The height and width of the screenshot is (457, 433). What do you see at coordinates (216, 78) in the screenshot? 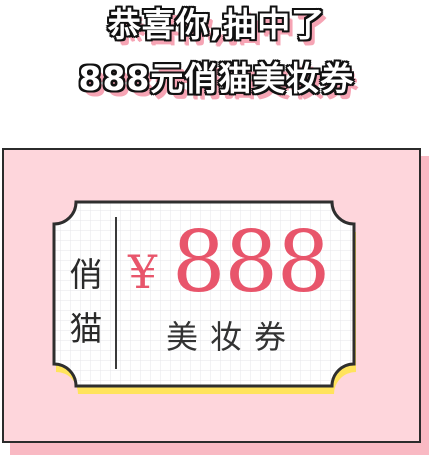
I see `headline-line-2: 888元俏猫美妆券` at bounding box center [216, 78].